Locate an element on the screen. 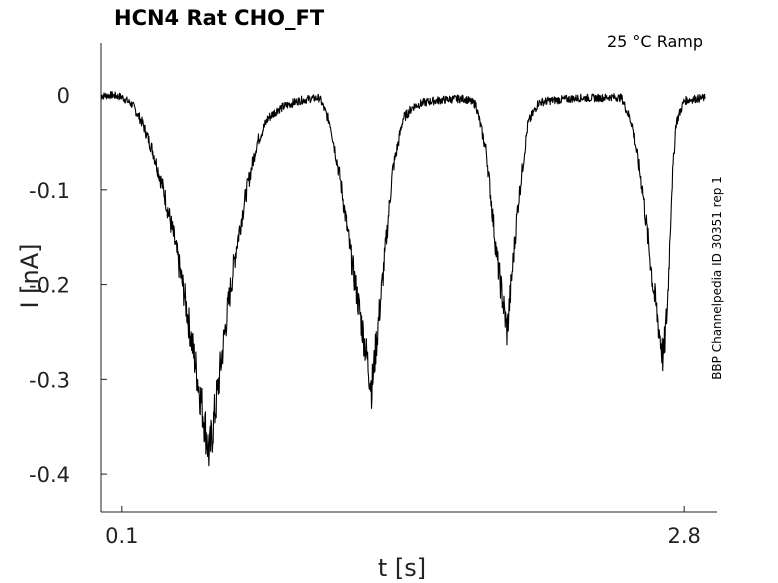 This screenshot has width=778, height=583. y-tick-label: -0.1 is located at coordinates (49, 191).